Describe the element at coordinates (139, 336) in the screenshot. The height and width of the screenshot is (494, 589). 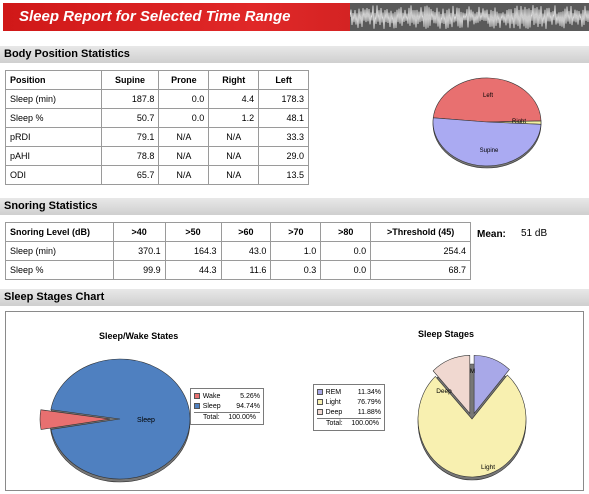
I see `sleep-wake-chart-title: Sleep/Wake States` at that location.